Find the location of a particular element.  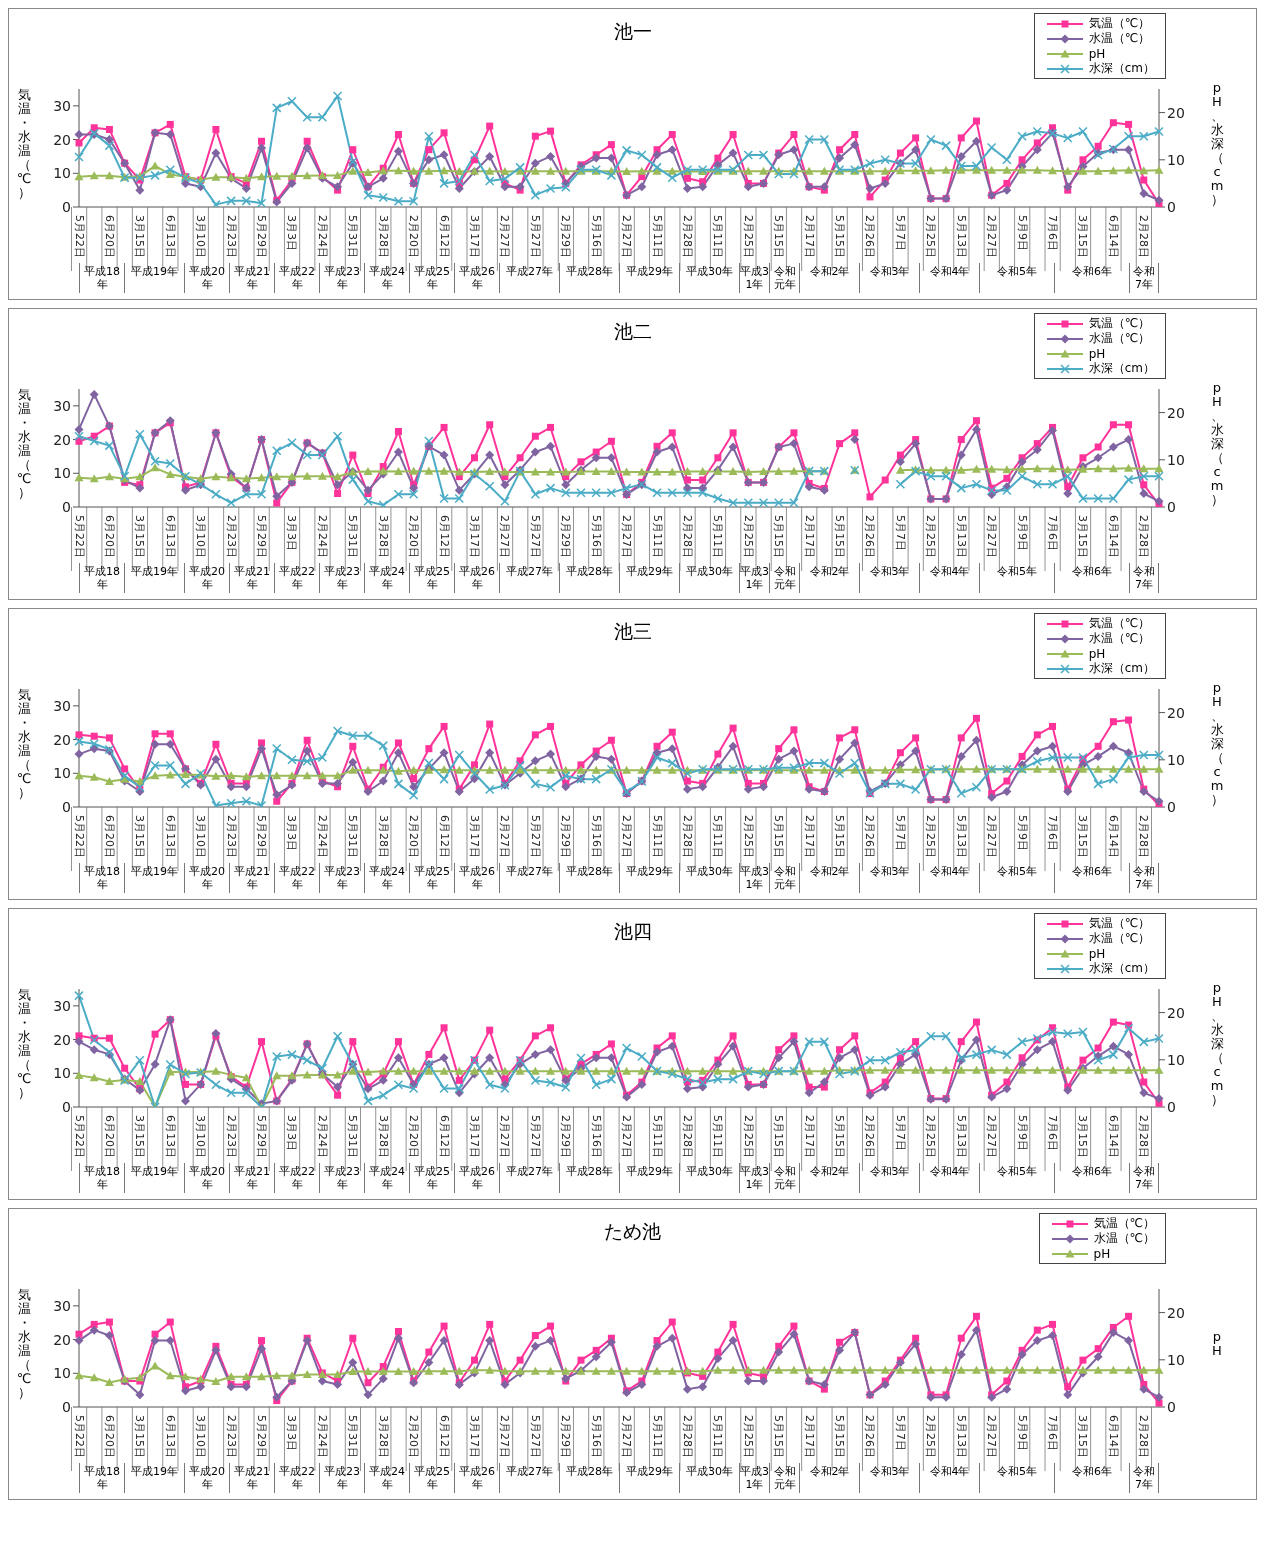

legend-label: 水深（cm） is located at coordinates (1121, 369).